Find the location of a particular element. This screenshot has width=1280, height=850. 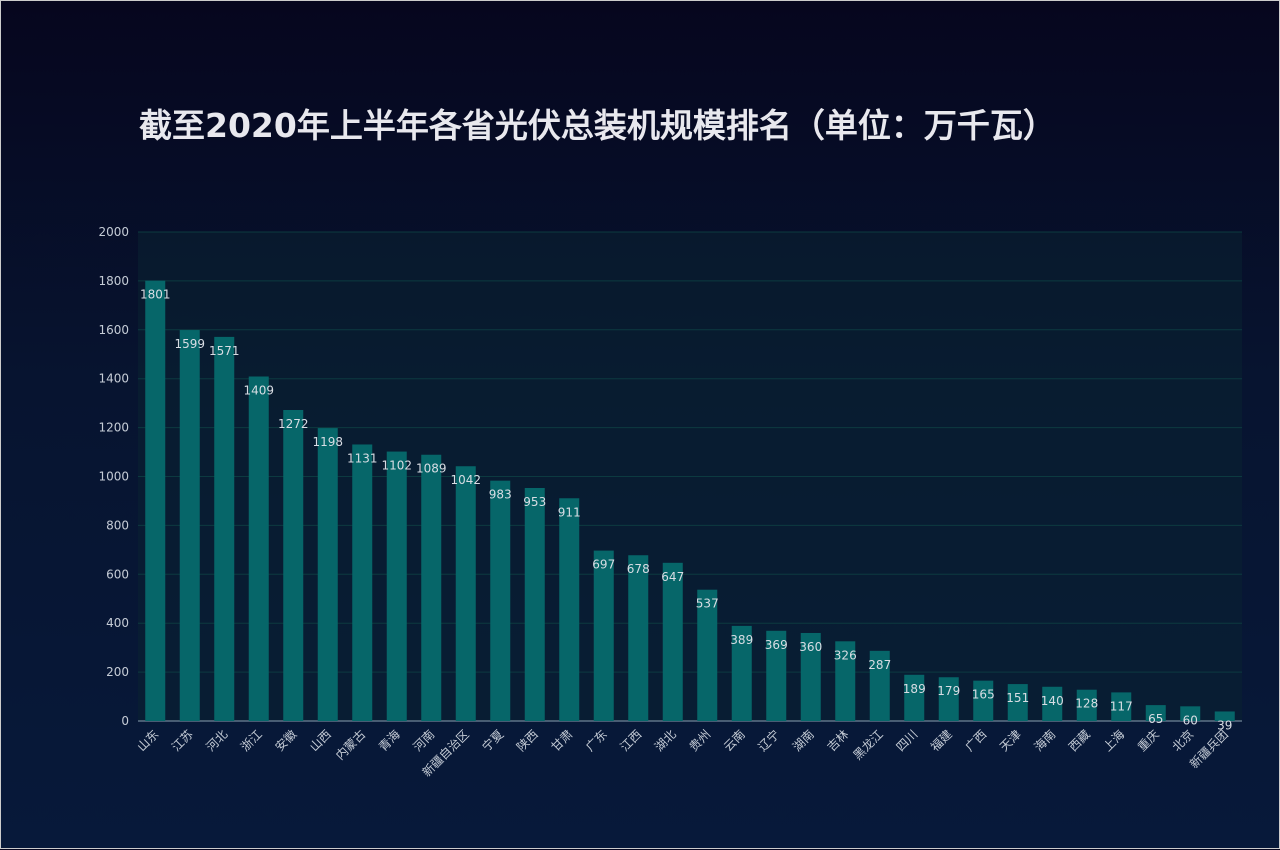

data-label: 678 is located at coordinates (638, 569).